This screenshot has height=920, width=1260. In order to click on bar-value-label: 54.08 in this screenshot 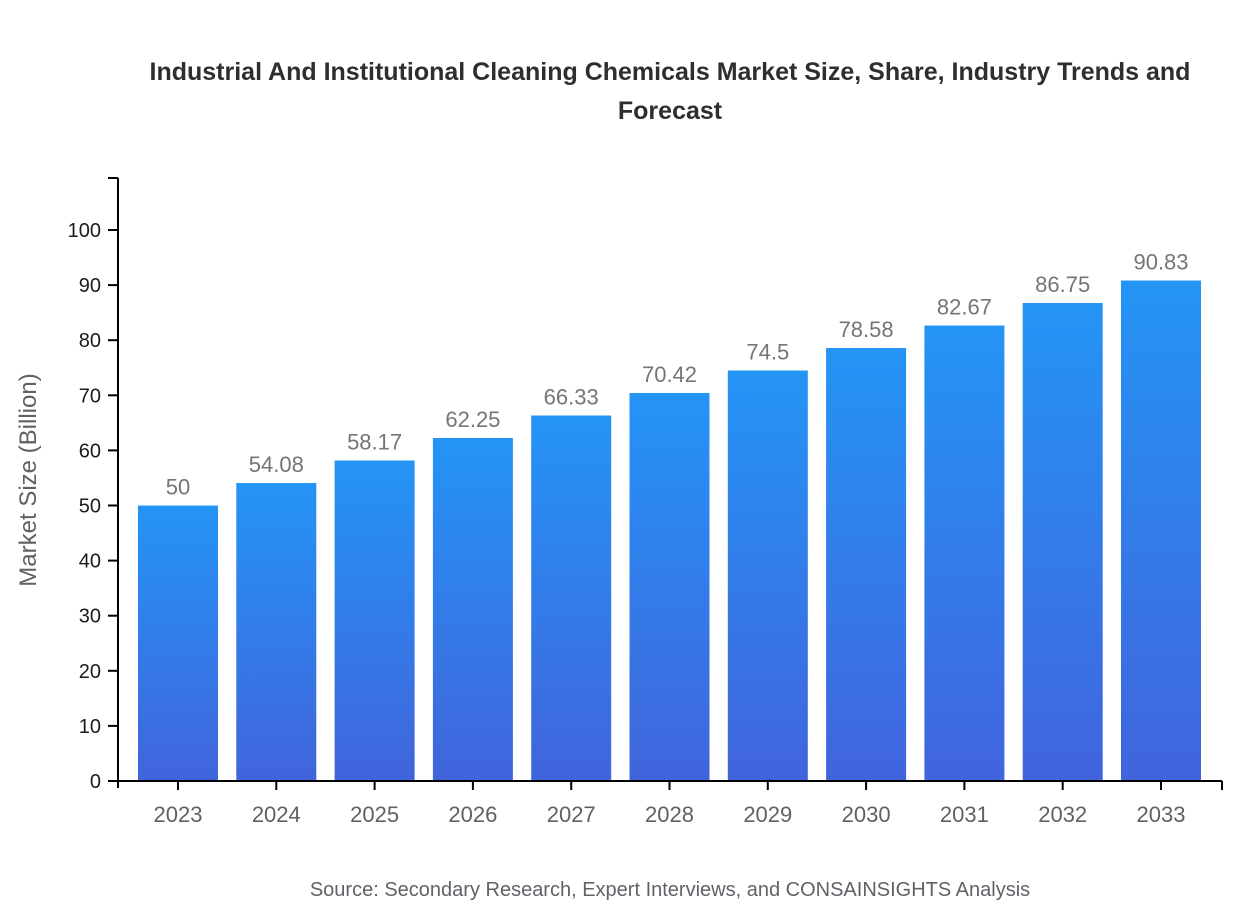, I will do `click(276, 464)`.